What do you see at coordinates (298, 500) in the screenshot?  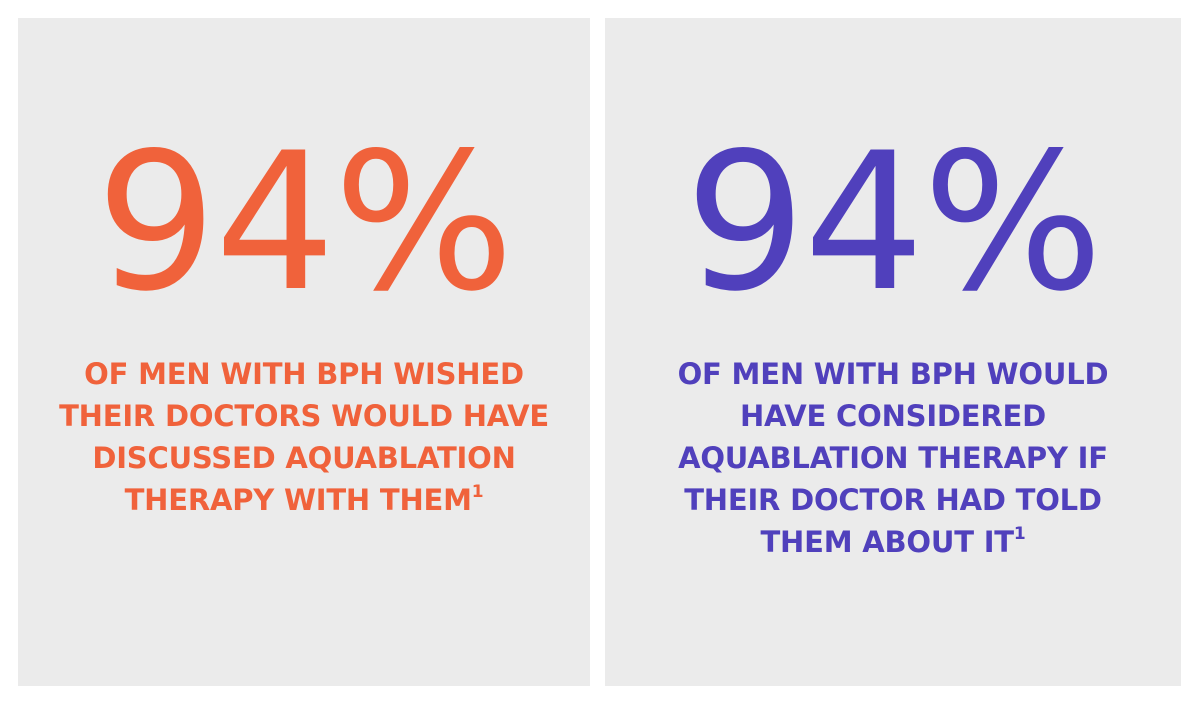 I see `caption-line-text: THERAPY WITH THEM` at bounding box center [298, 500].